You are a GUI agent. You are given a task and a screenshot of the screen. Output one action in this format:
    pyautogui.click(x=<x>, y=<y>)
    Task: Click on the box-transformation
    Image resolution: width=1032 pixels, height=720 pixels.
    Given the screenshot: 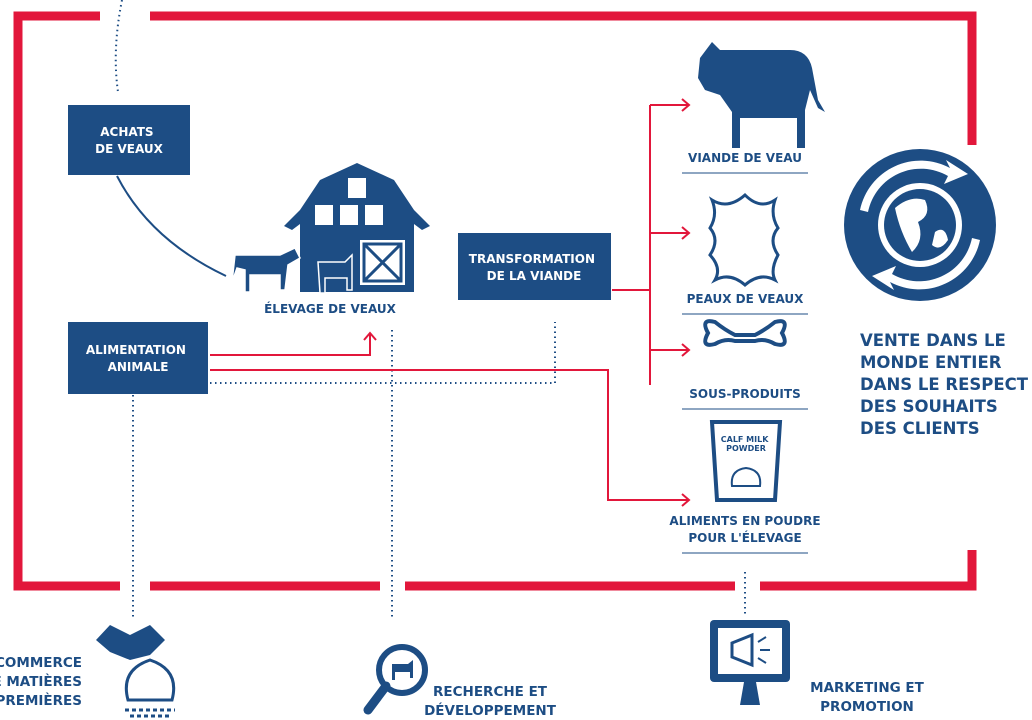 What is the action you would take?
    pyautogui.click(x=534, y=266)
    